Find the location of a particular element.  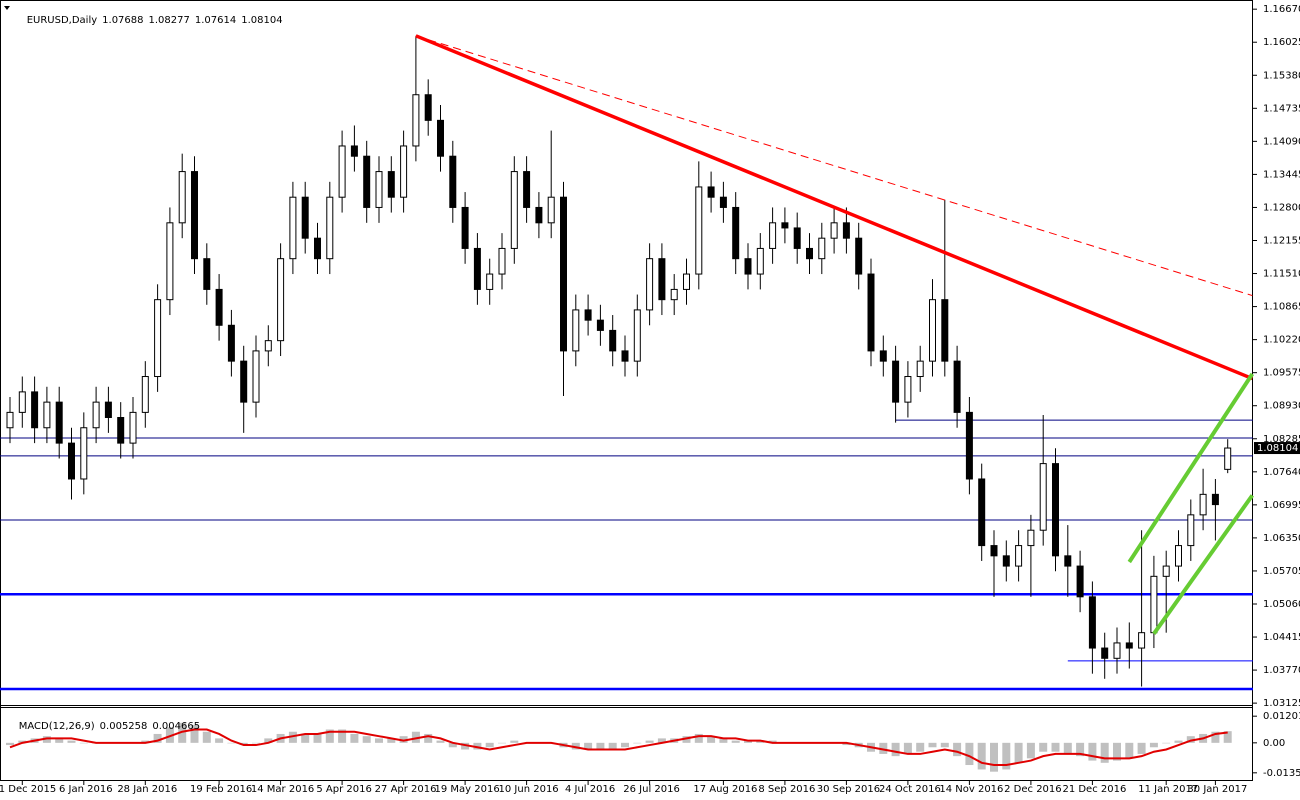

y-tick-label: -0.013513 is located at coordinates (1281, 773).